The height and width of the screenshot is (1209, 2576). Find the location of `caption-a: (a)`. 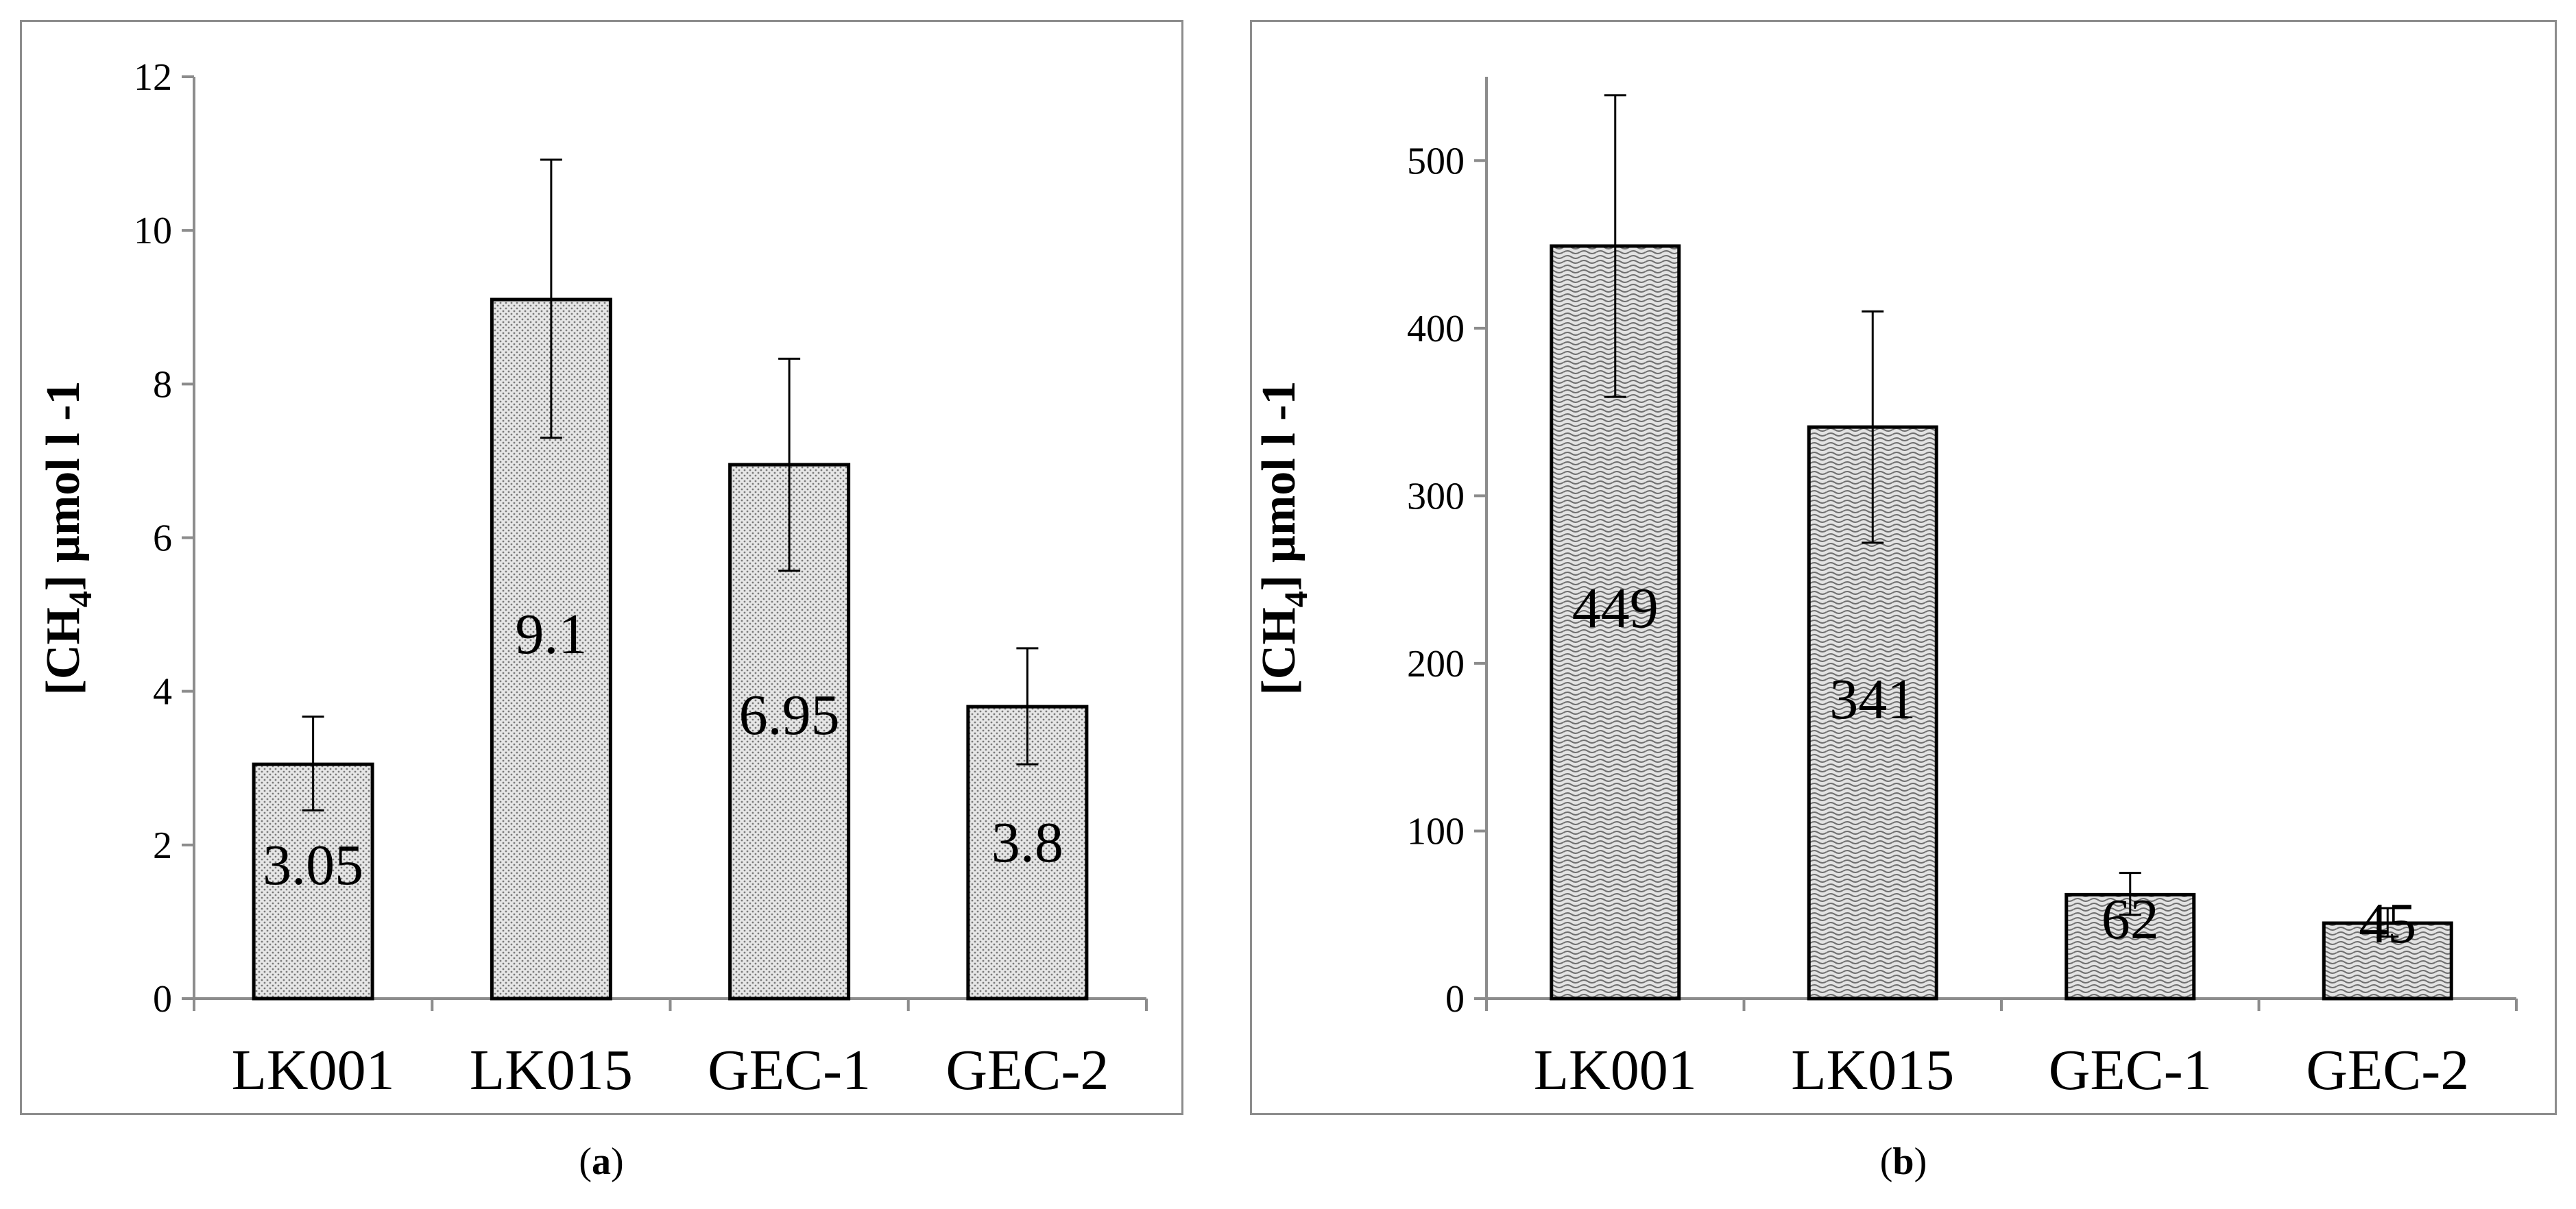

caption-a: (a) is located at coordinates (601, 1161).